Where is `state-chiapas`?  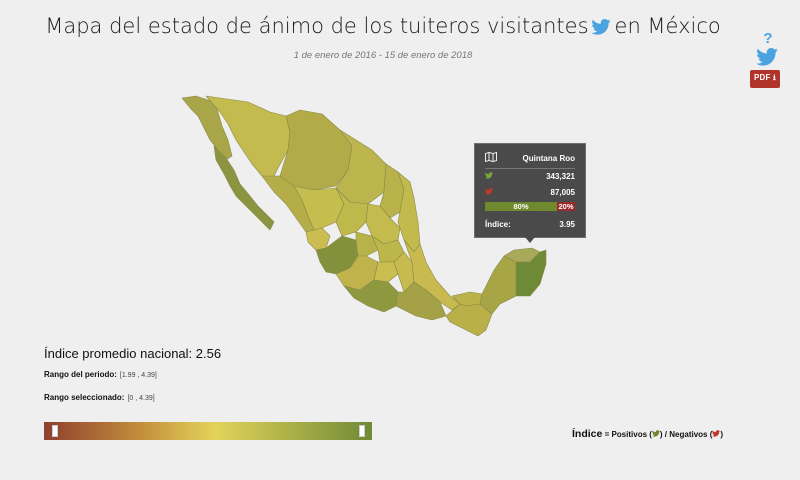
state-chiapas is located at coordinates (469, 320).